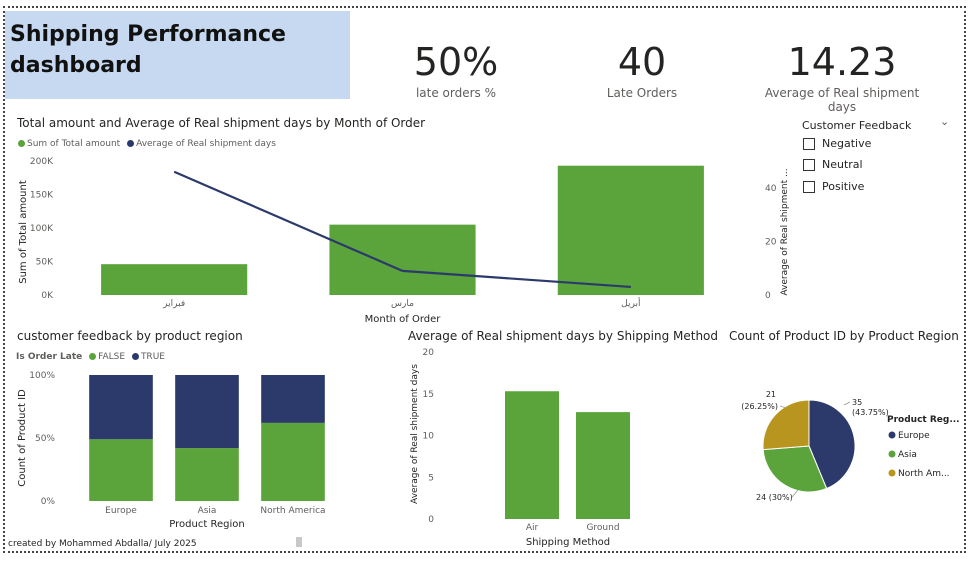 Image resolution: width=977 pixels, height=563 pixels. Describe the element at coordinates (49, 357) in the screenshot. I see `legend-title: Is Order Late` at that location.